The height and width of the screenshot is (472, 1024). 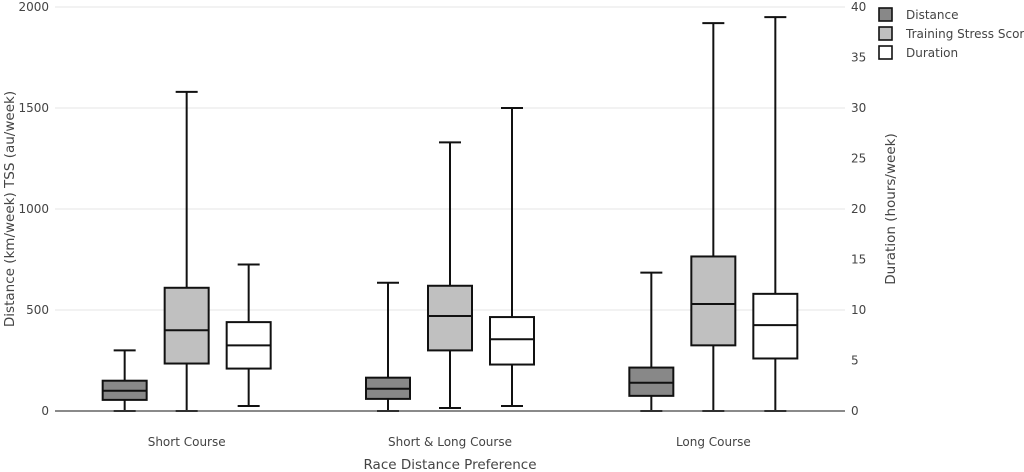 I want to click on y-axis-ticks: 0 500 1000 1500 2000, so click(x=33, y=209).